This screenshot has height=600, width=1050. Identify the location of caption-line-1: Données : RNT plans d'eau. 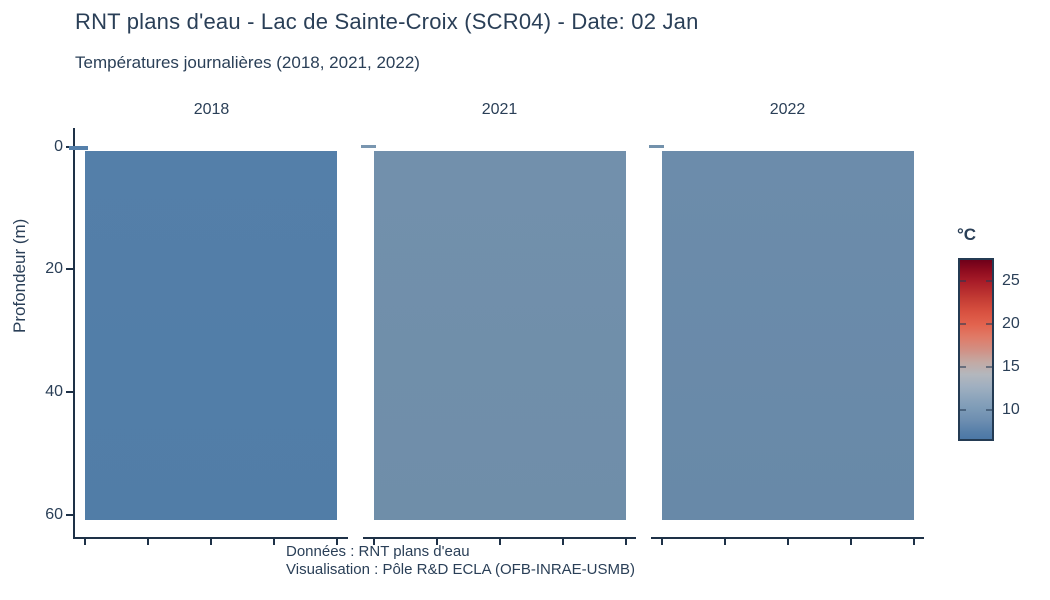
(378, 551).